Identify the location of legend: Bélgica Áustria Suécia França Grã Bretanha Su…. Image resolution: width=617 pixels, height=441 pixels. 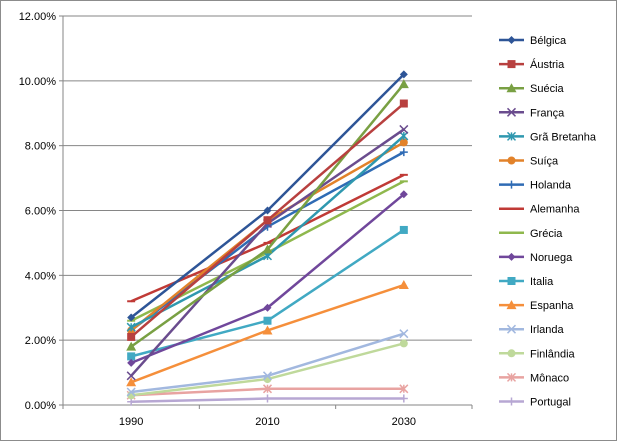
(548, 222).